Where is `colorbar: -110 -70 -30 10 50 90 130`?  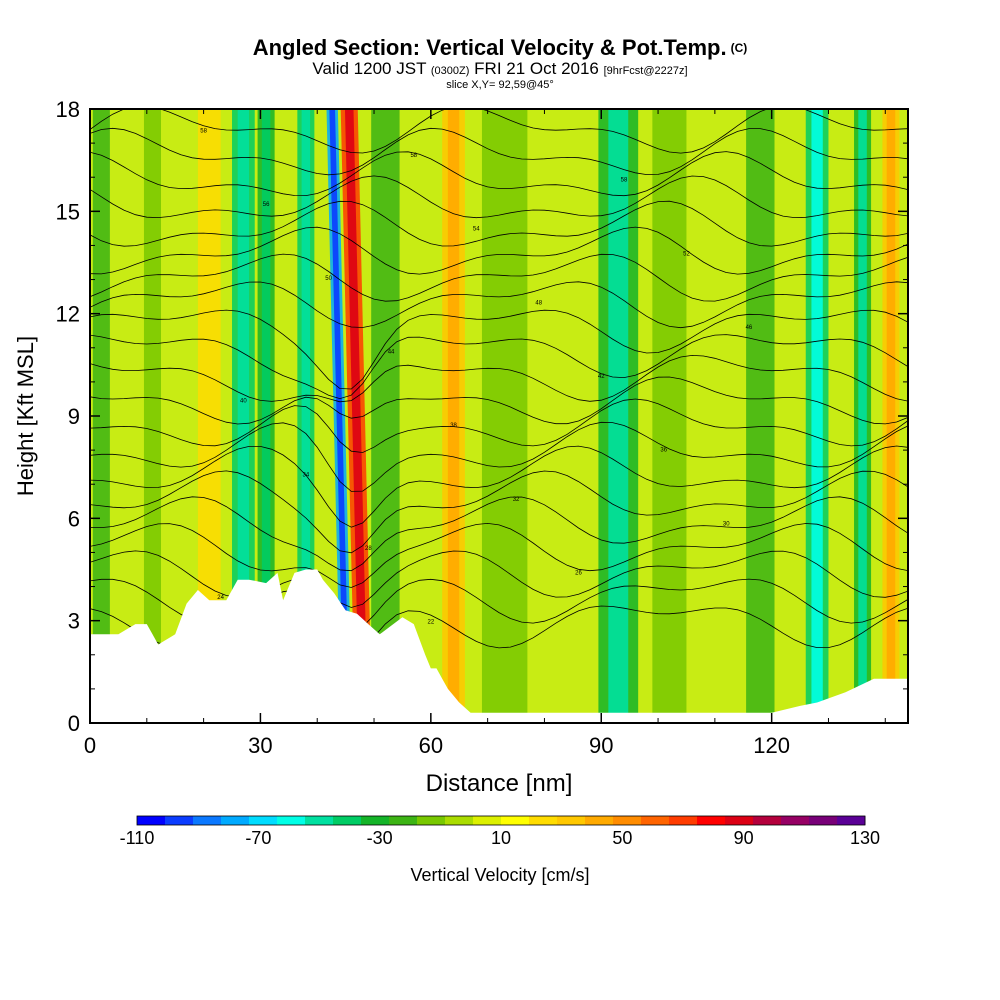 colorbar: -110 -70 -30 10 50 90 130 is located at coordinates (500, 831).